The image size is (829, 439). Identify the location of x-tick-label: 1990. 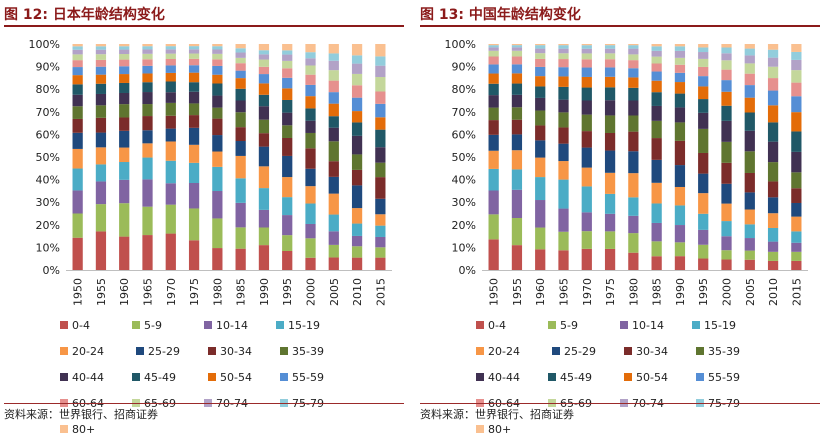
(680, 292).